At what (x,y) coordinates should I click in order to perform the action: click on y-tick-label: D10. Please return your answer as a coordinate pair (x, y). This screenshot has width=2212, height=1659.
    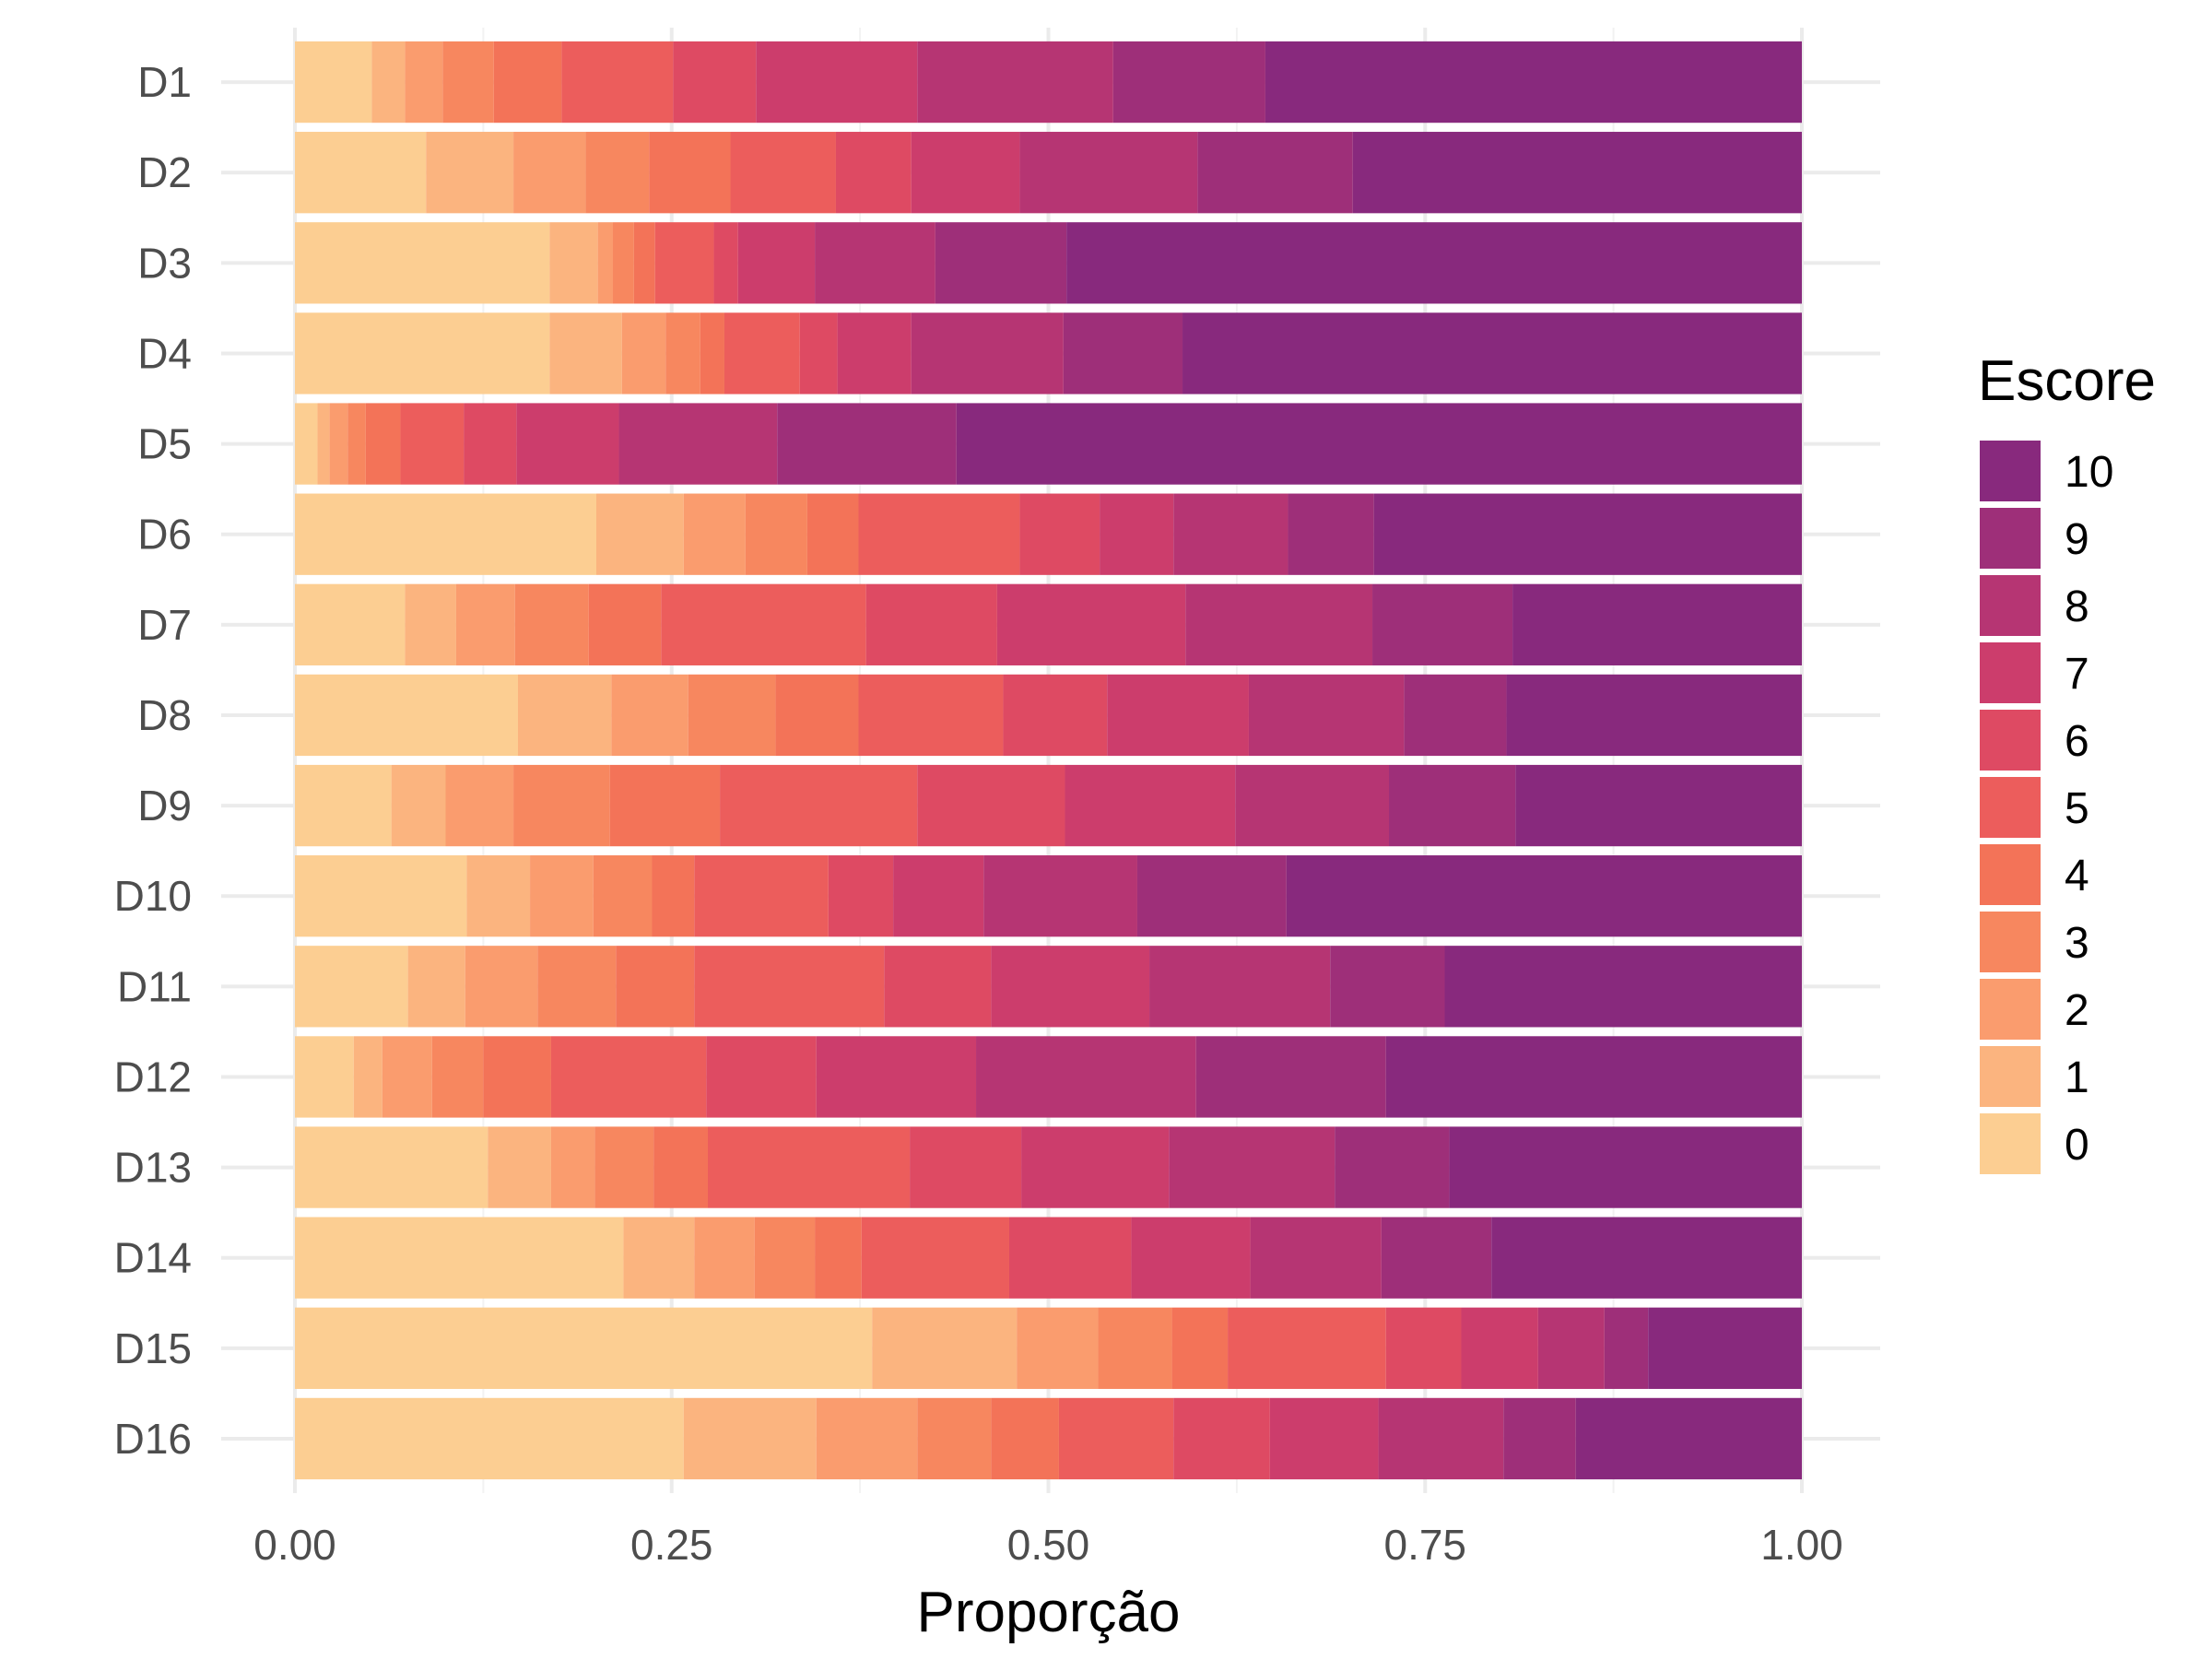
    Looking at the image, I should click on (153, 896).